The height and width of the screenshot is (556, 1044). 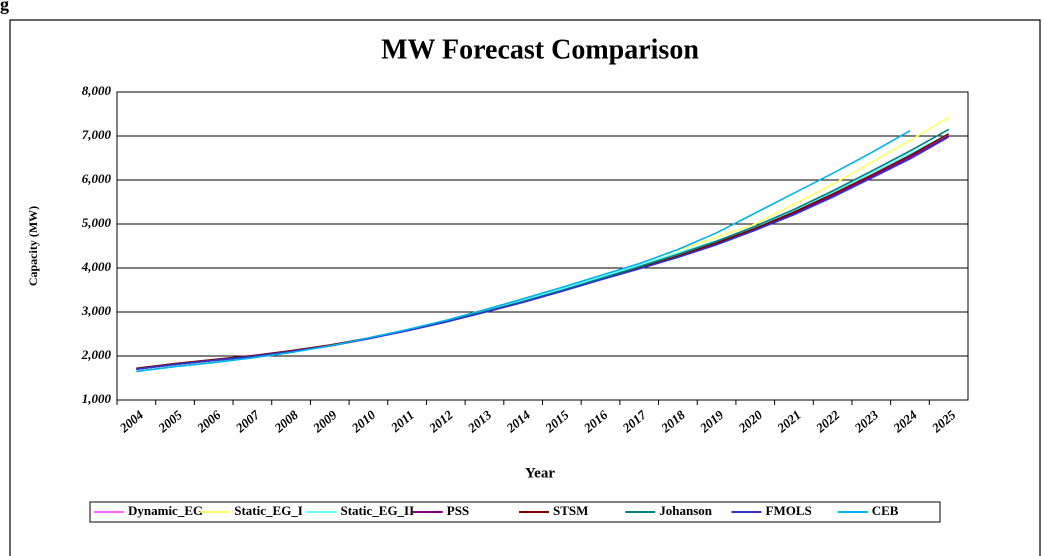 I want to click on y-tick-label: 5,000, so click(x=97, y=222).